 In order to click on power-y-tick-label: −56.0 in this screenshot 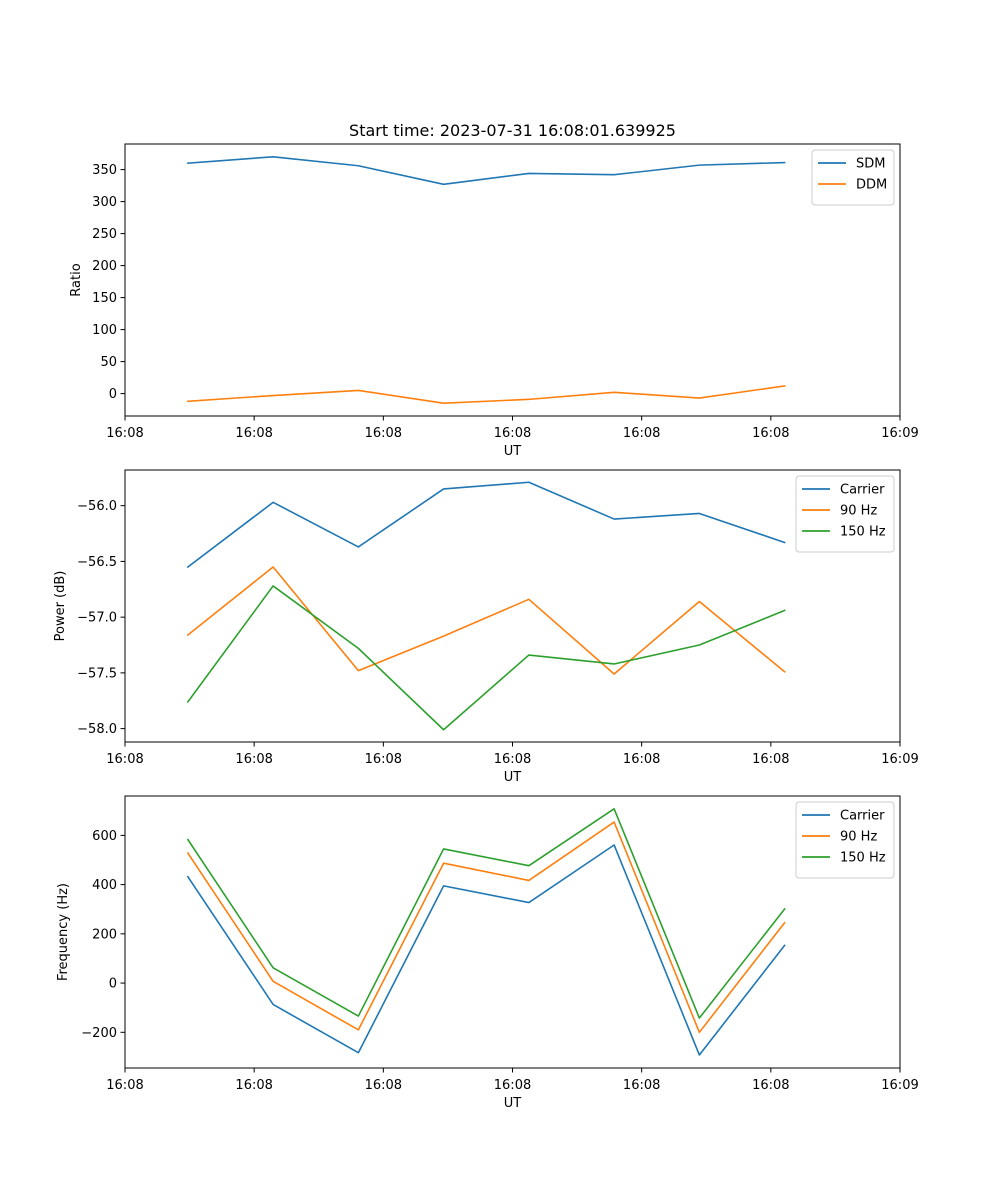, I will do `click(97, 506)`.